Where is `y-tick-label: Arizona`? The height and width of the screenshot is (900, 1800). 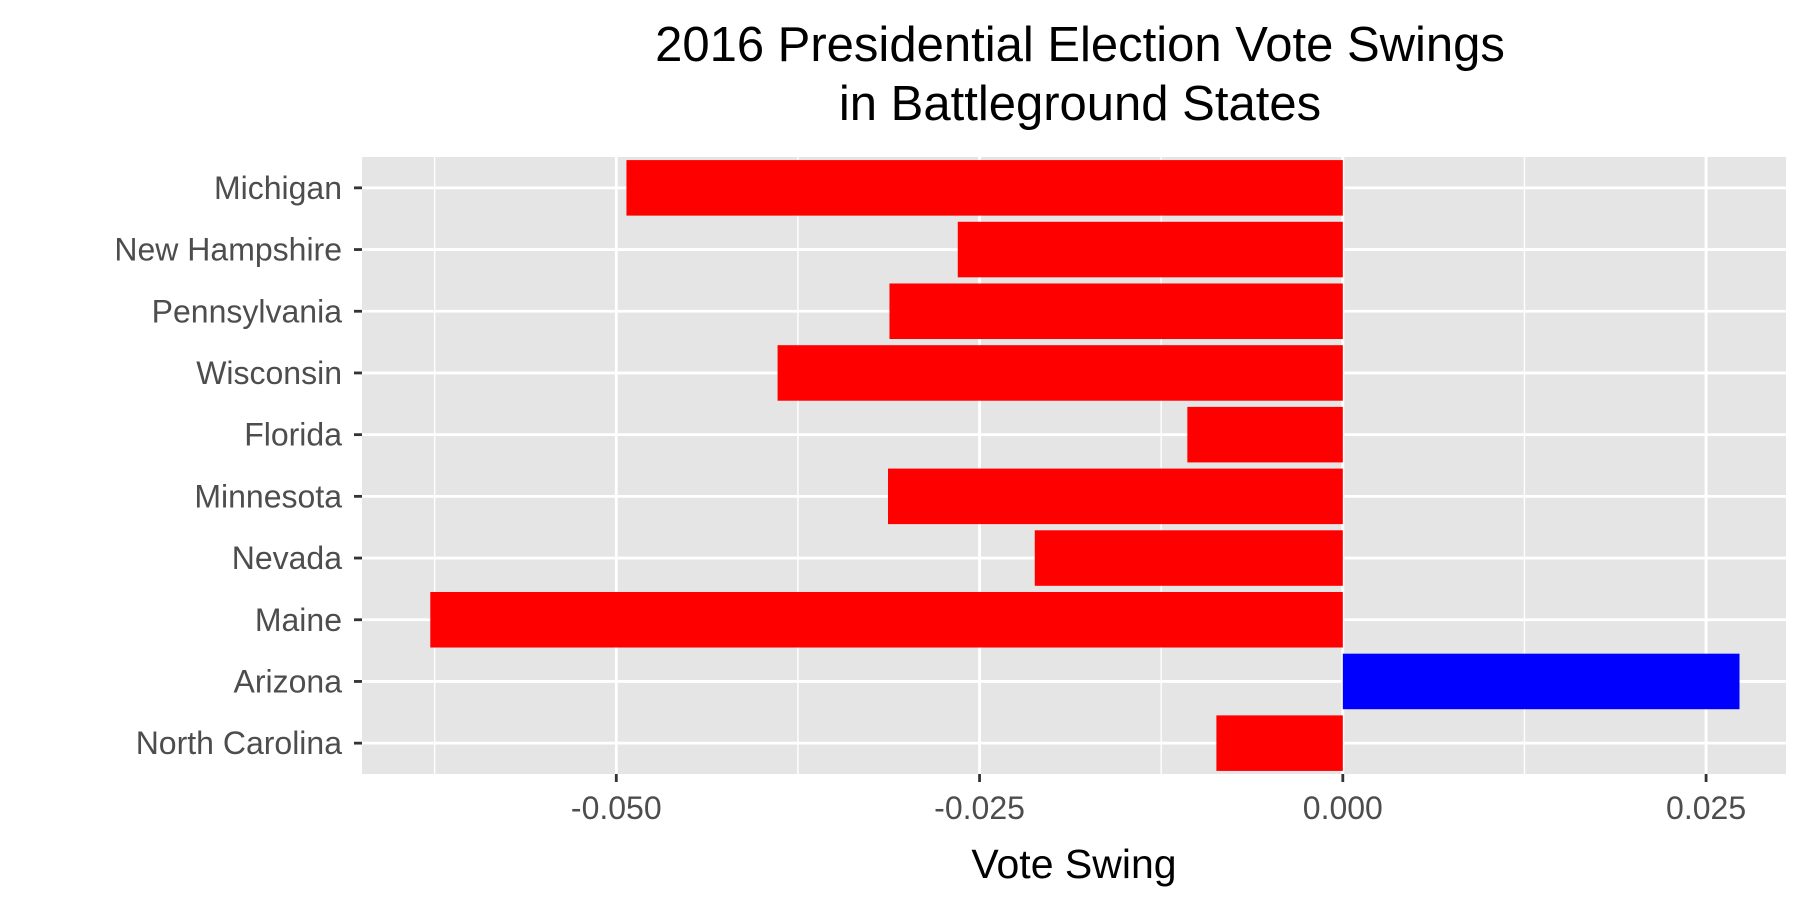 y-tick-label: Arizona is located at coordinates (288, 681).